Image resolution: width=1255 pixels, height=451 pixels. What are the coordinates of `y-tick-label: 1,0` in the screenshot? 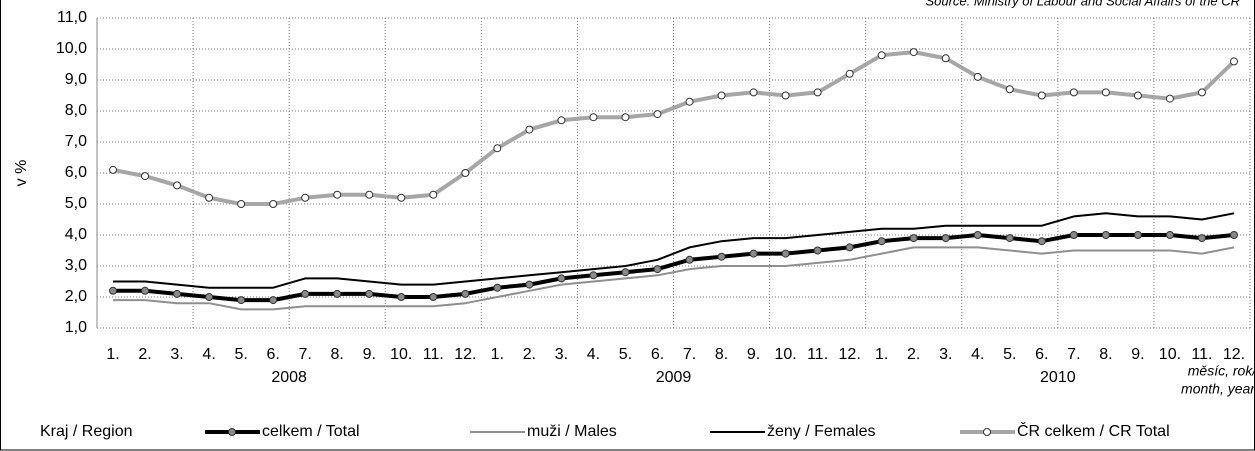 It's located at (76, 327).